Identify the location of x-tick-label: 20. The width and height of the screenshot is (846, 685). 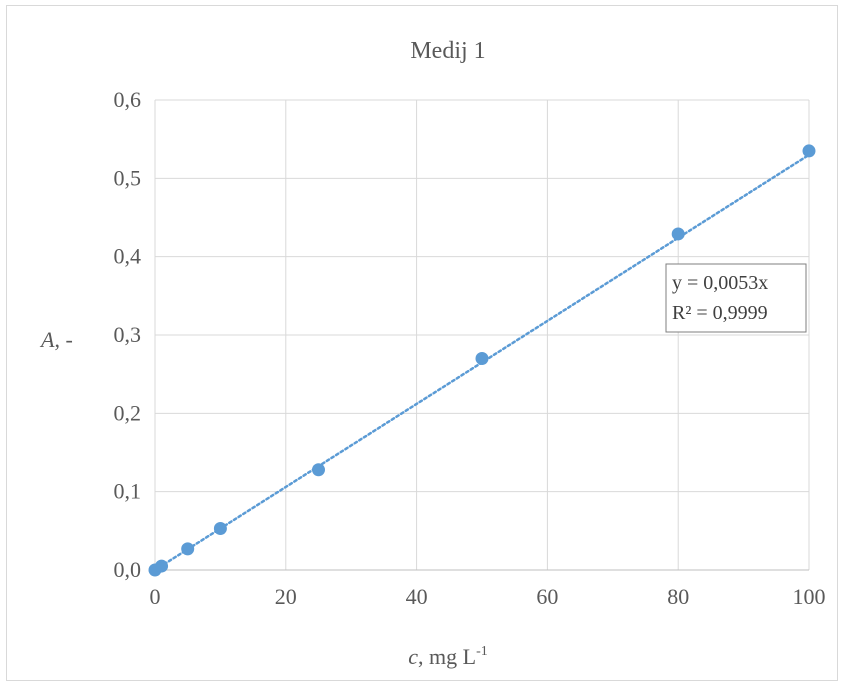
(286, 596).